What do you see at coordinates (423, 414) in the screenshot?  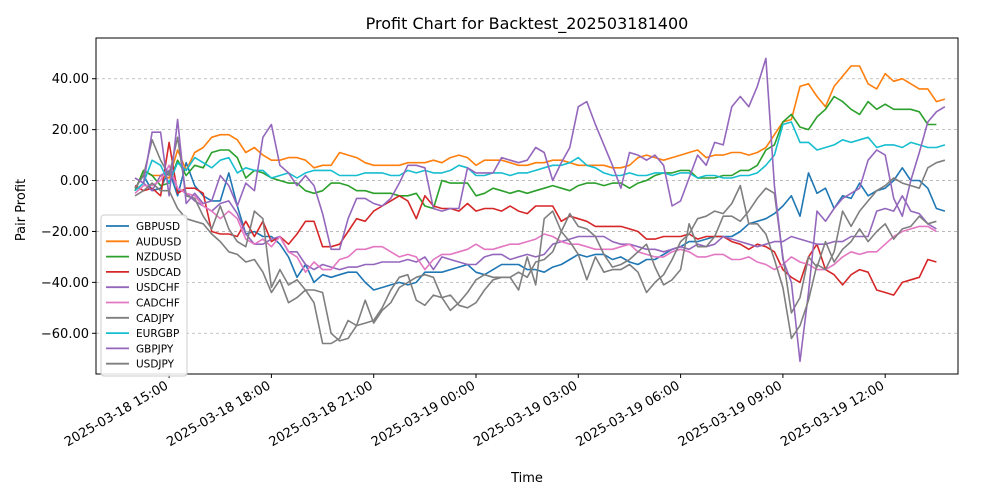 I see `x-tick-label: 2025-03-19 00:00` at bounding box center [423, 414].